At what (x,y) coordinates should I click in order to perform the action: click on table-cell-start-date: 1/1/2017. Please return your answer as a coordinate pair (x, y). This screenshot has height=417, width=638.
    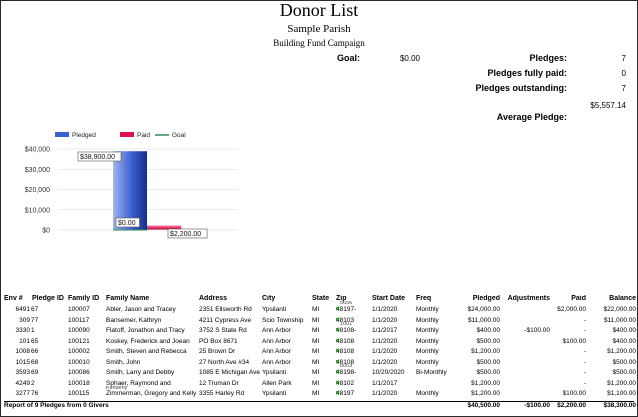
    Looking at the image, I should click on (385, 330).